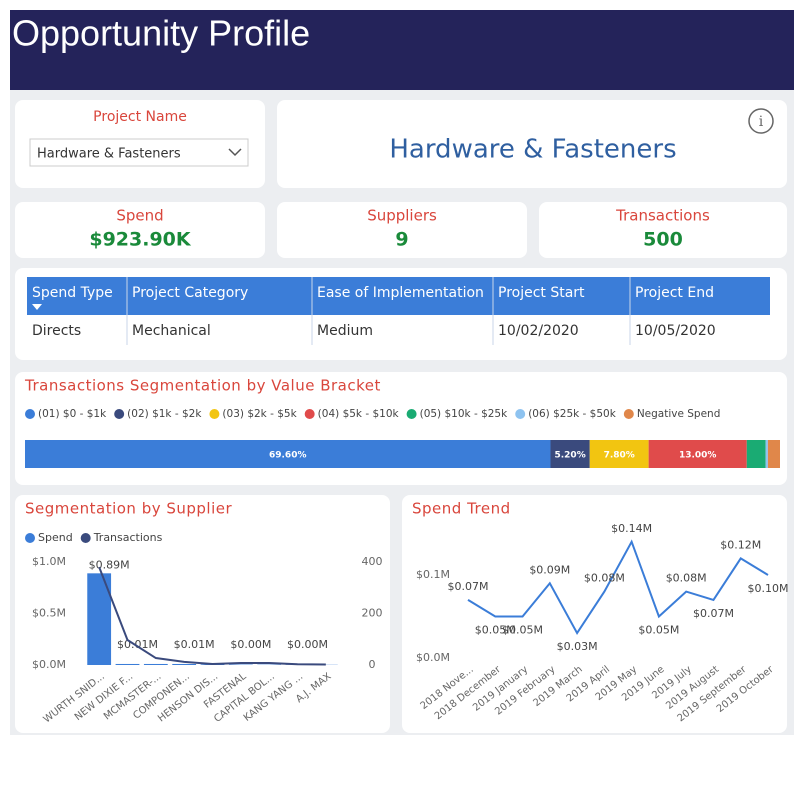  I want to click on column-header: Ease of Implementation, so click(400, 293).